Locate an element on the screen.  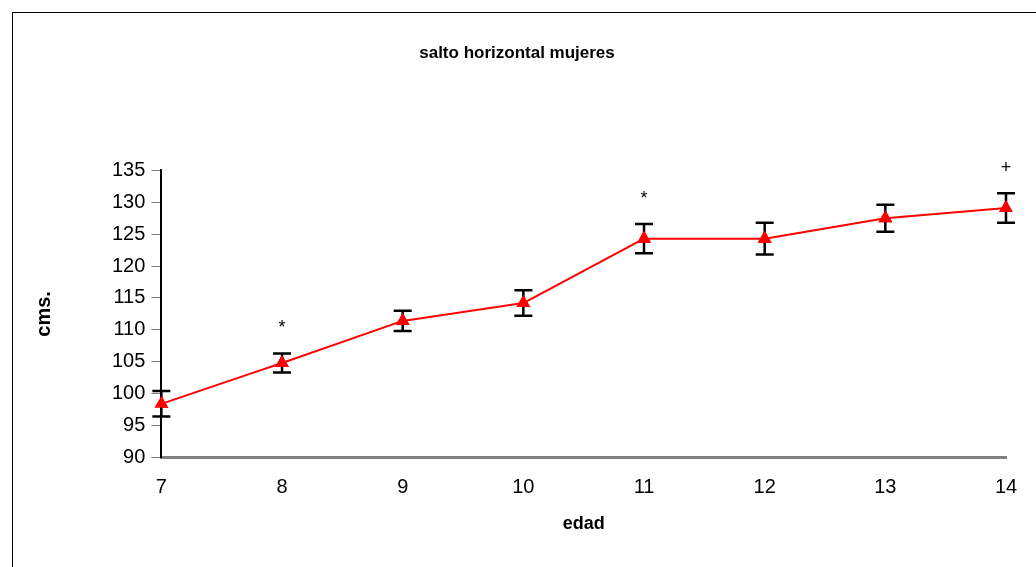
y-tick-label: 110 is located at coordinates (129, 328).